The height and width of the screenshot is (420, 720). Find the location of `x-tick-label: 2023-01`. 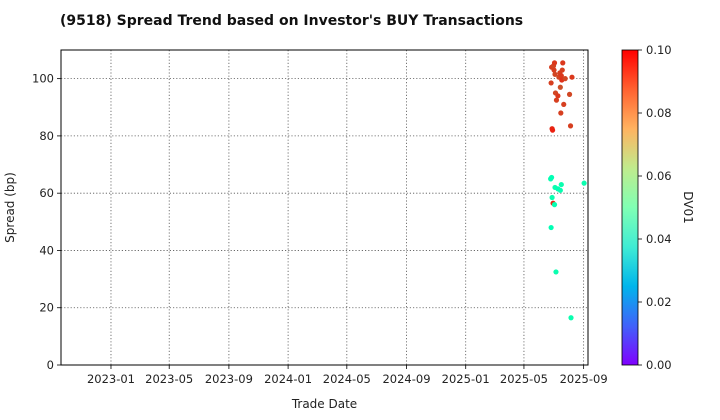

x-tick-label: 2023-01 is located at coordinates (111, 379).